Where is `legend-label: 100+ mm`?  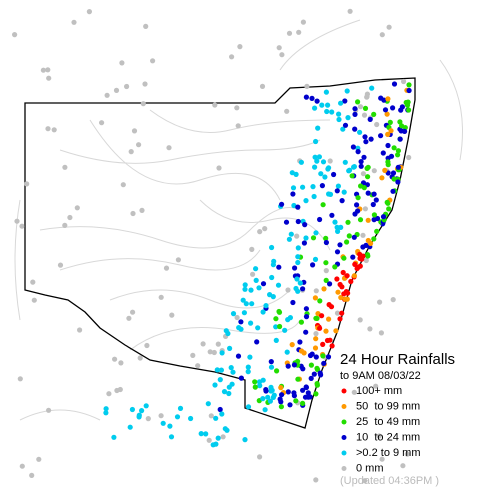
legend-label: 100+ mm is located at coordinates (379, 391).